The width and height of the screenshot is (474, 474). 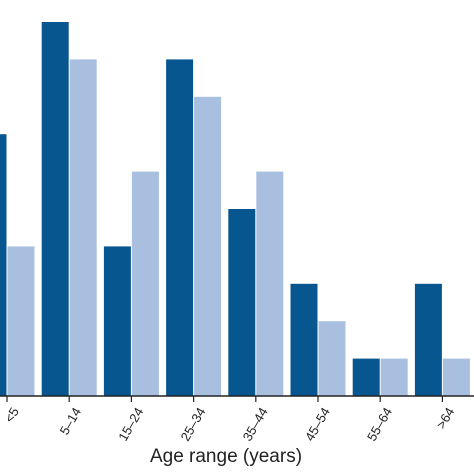 I want to click on x-tick-label: 45–54, so click(x=317, y=424).